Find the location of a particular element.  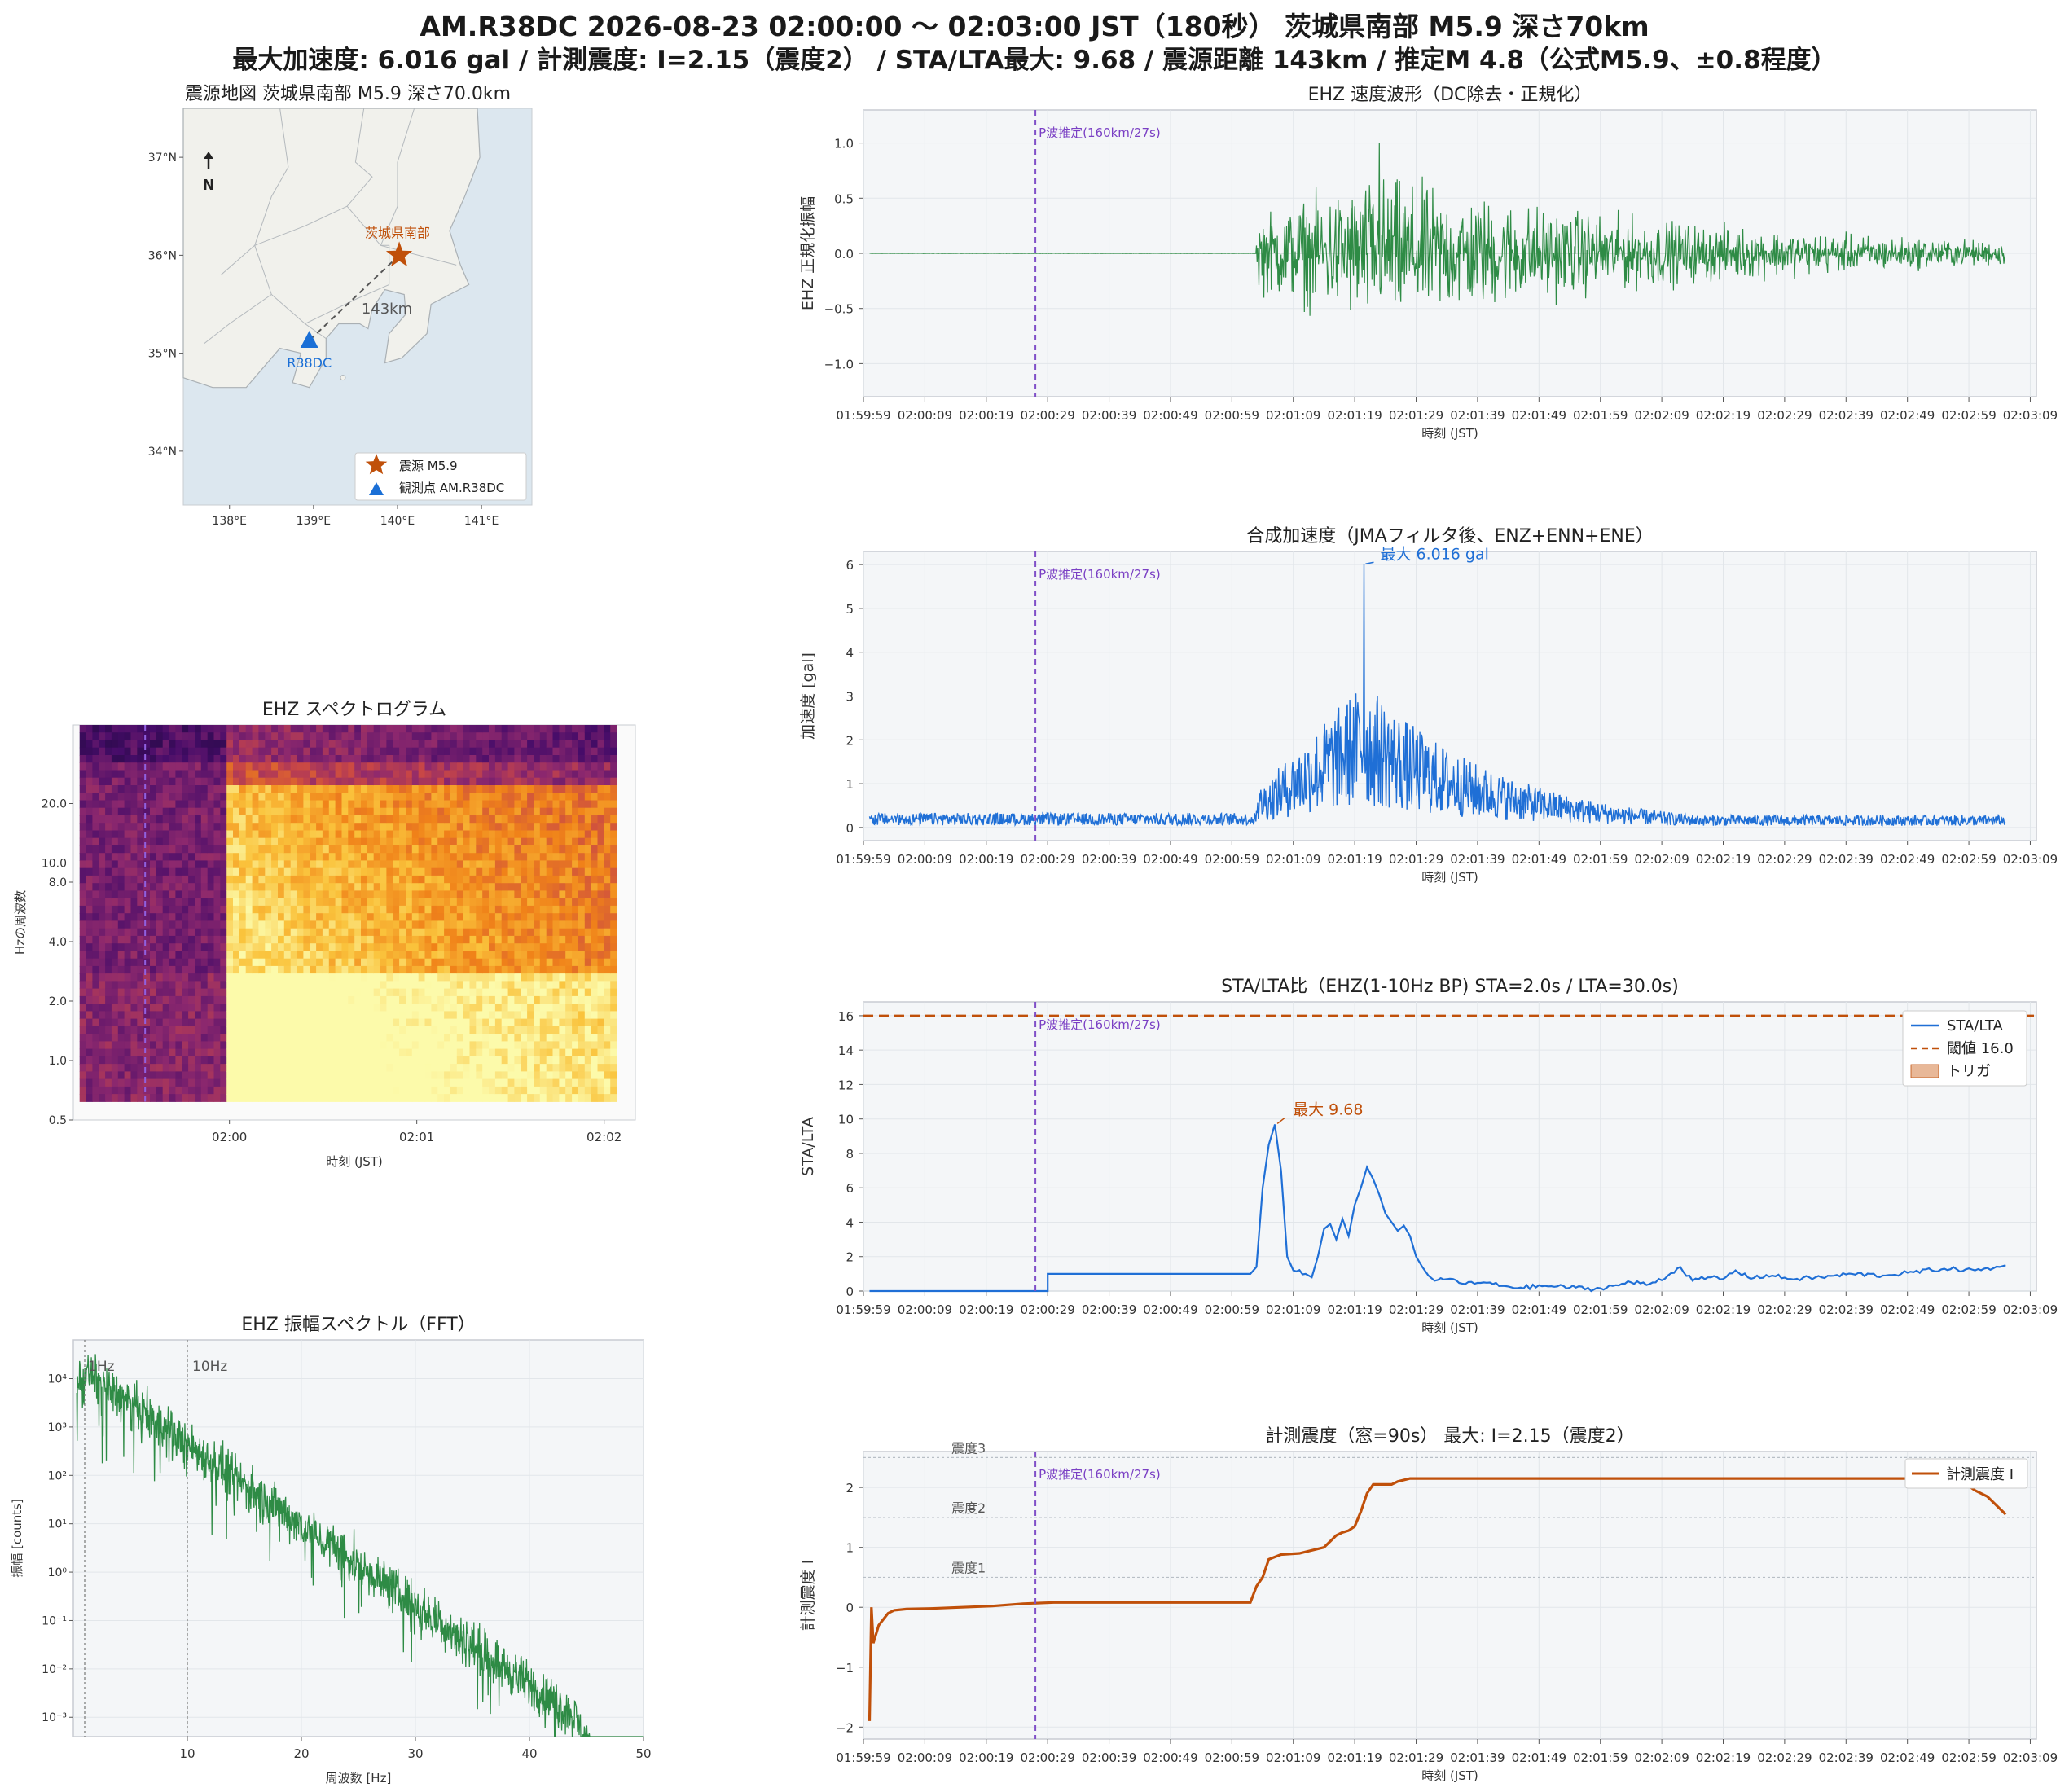

x-tick-label: 02:02:19 is located at coordinates (1724, 1757).